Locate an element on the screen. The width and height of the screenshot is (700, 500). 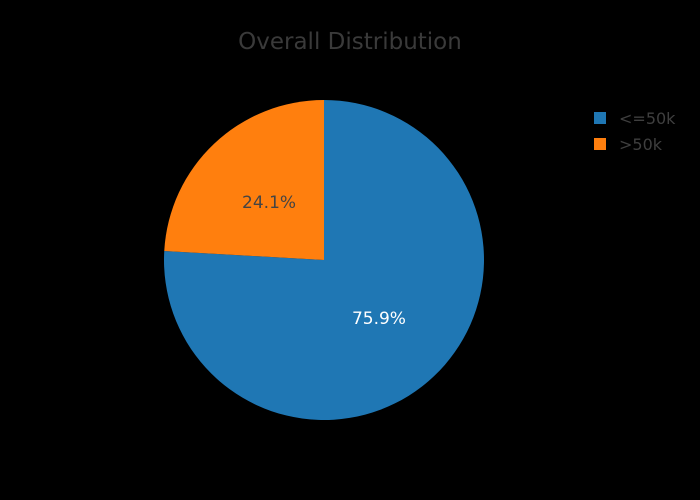
legend: <=50k >50k is located at coordinates (635, 131).